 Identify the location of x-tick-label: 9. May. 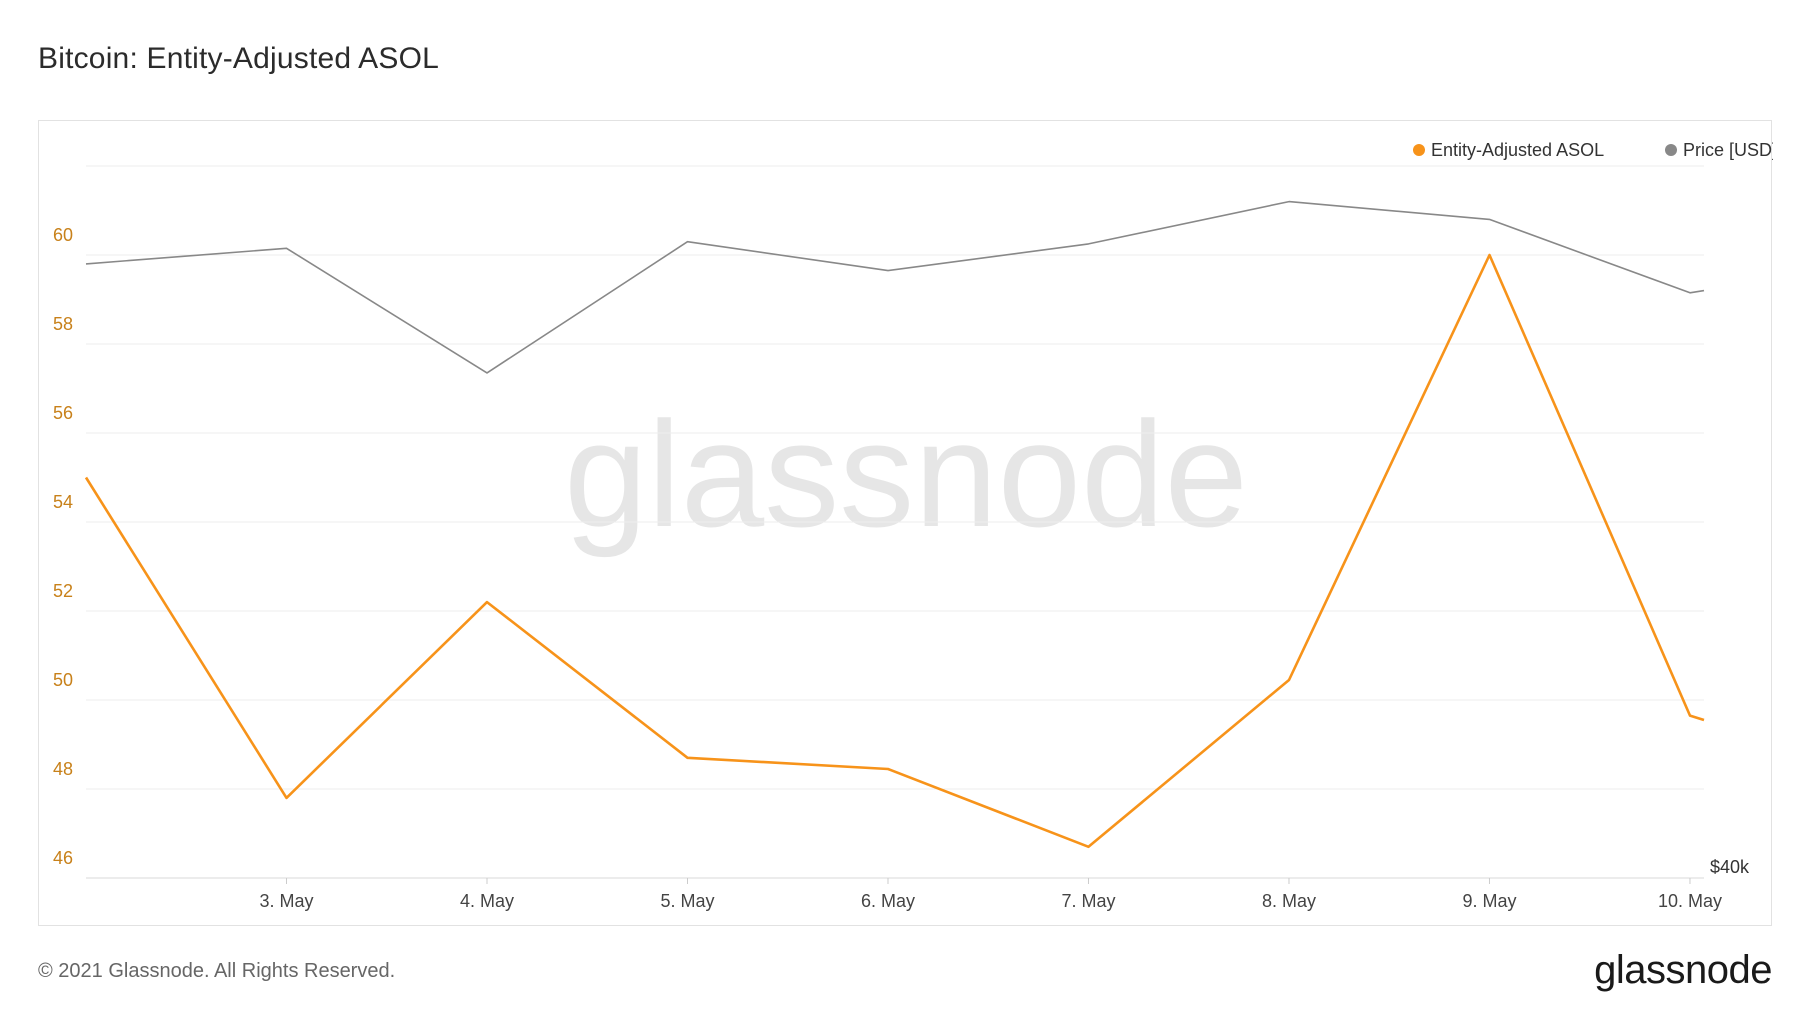
(1489, 901).